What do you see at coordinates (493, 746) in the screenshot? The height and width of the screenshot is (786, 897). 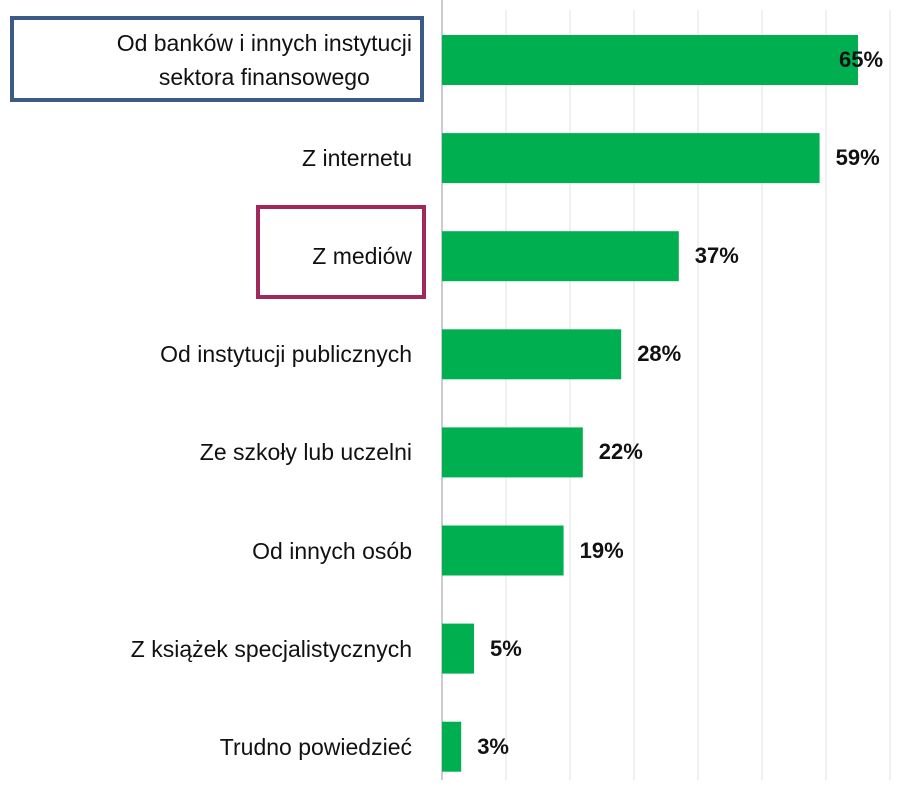 I see `value-label: 3%` at bounding box center [493, 746].